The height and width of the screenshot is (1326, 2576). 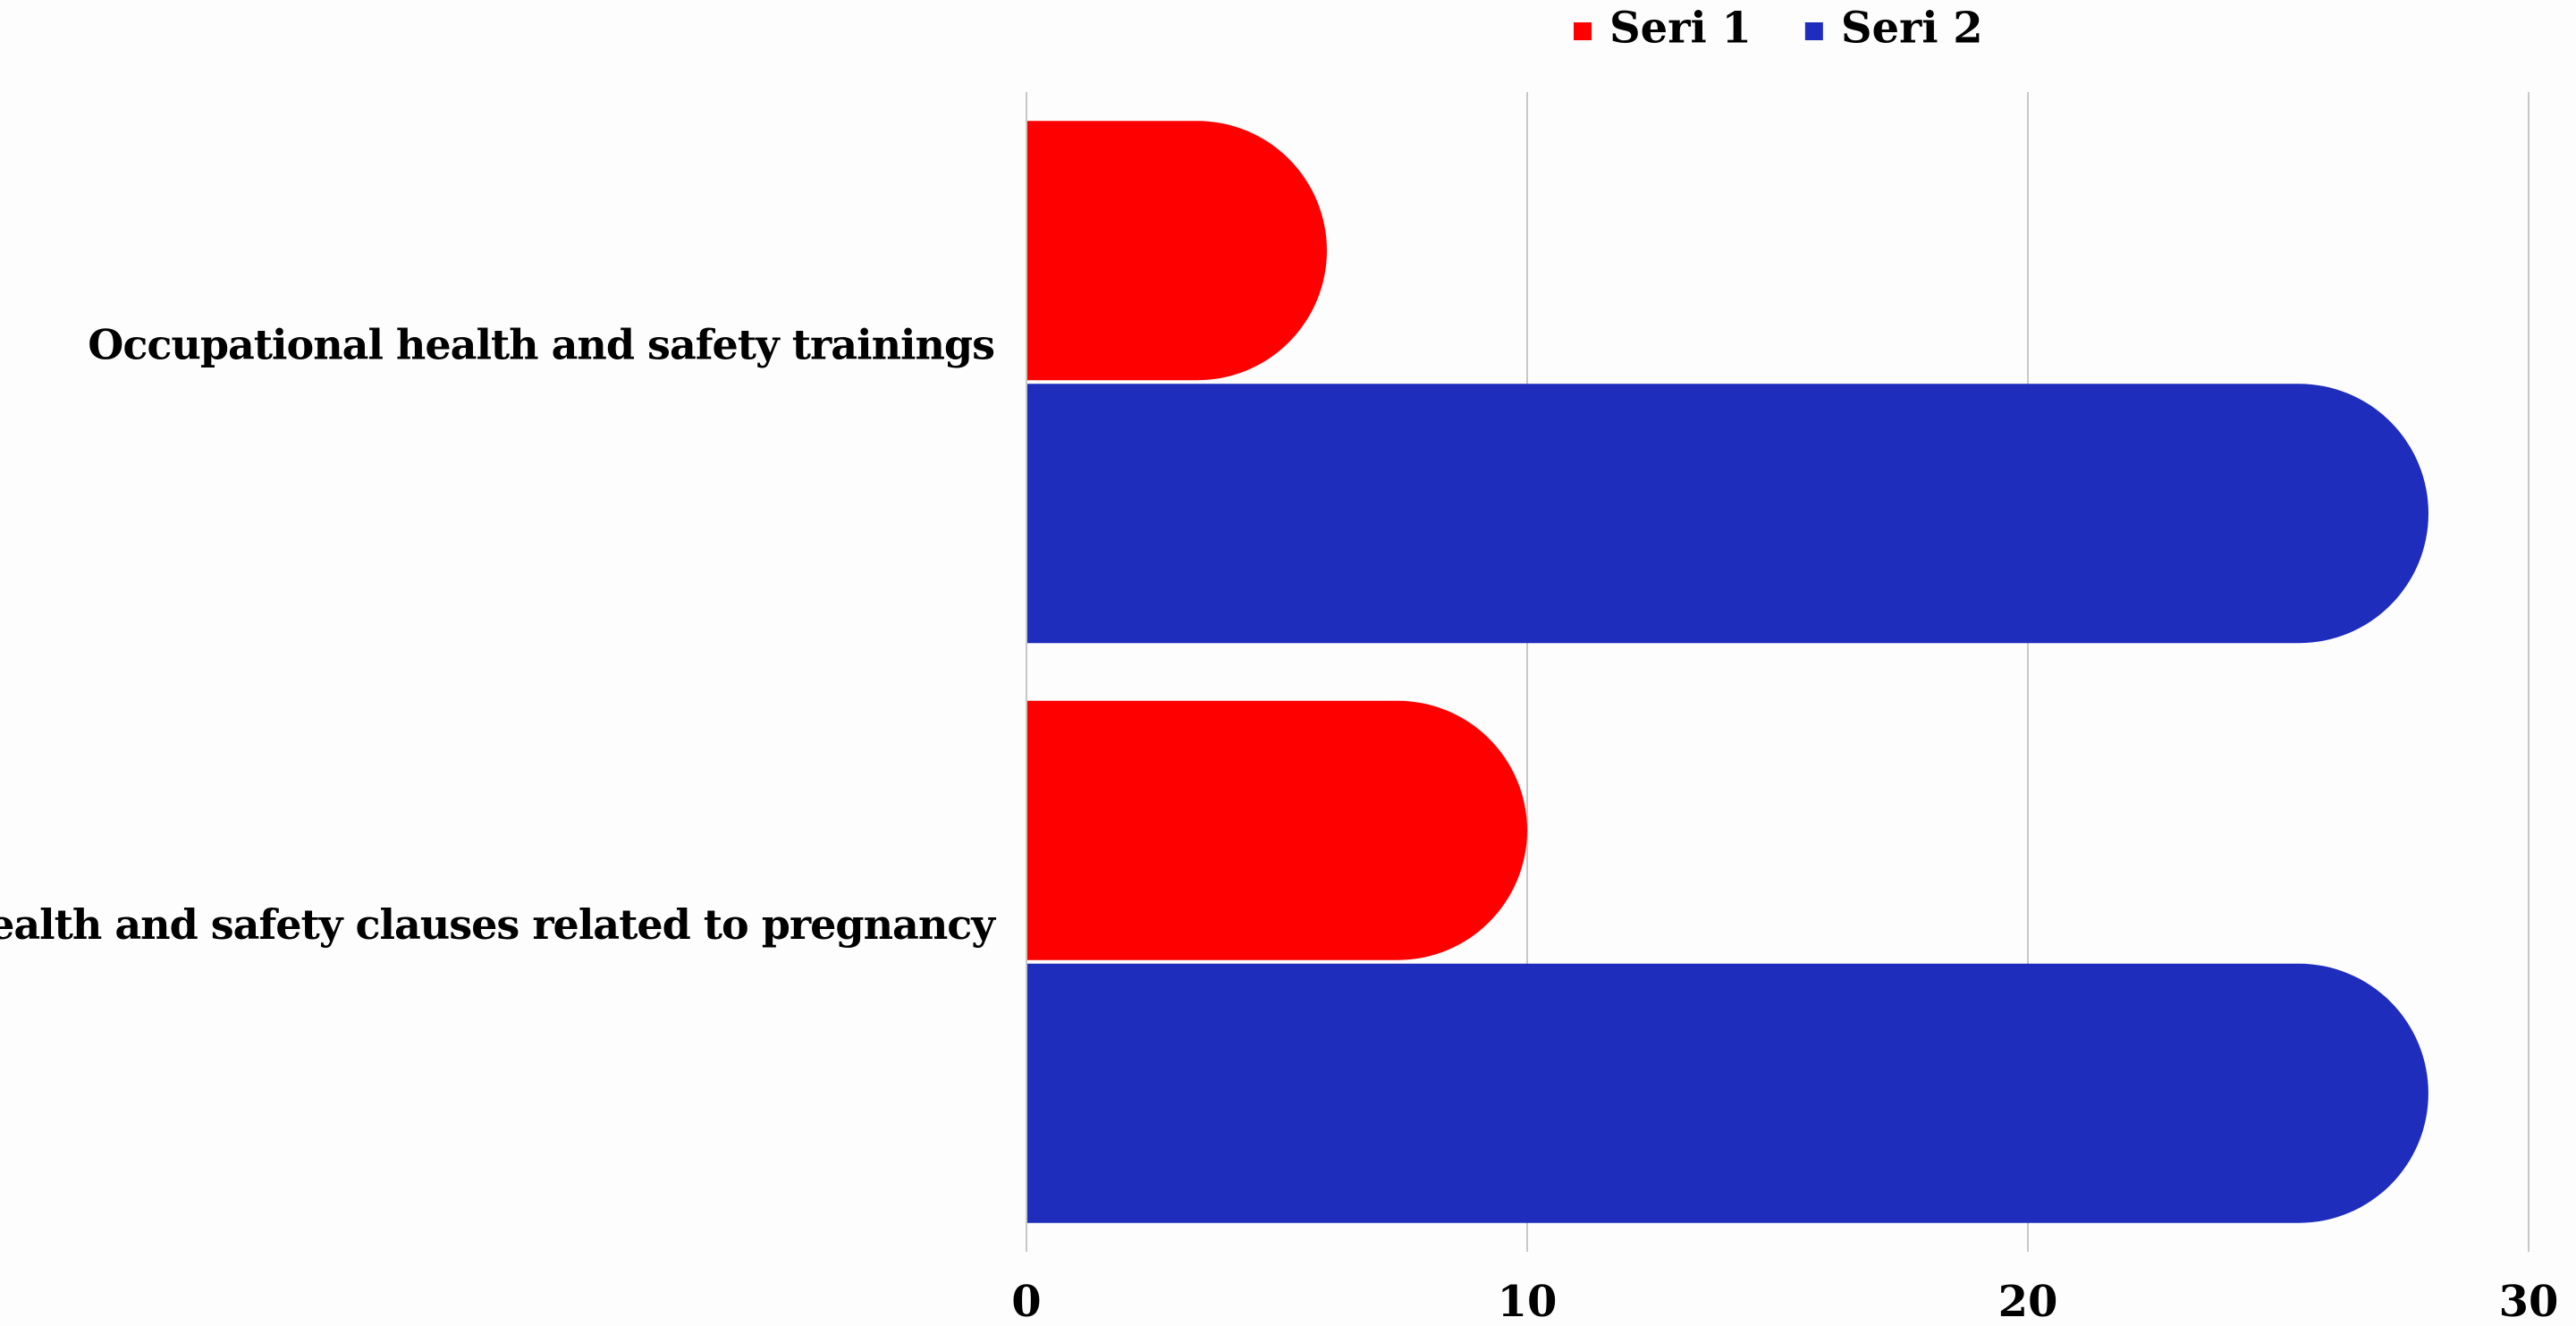 What do you see at coordinates (1176, 251) in the screenshot?
I see `bar-seri-1-occupational-health-and-safety-trainings` at bounding box center [1176, 251].